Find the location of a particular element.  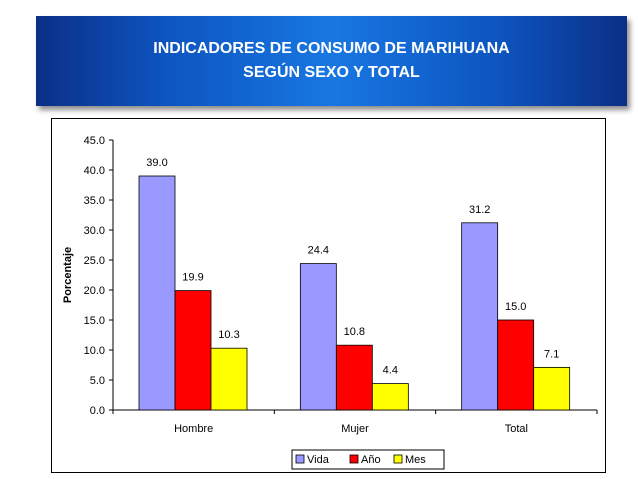

title-line-2: SEGÚN SEXO Y TOTAL is located at coordinates (331, 72).